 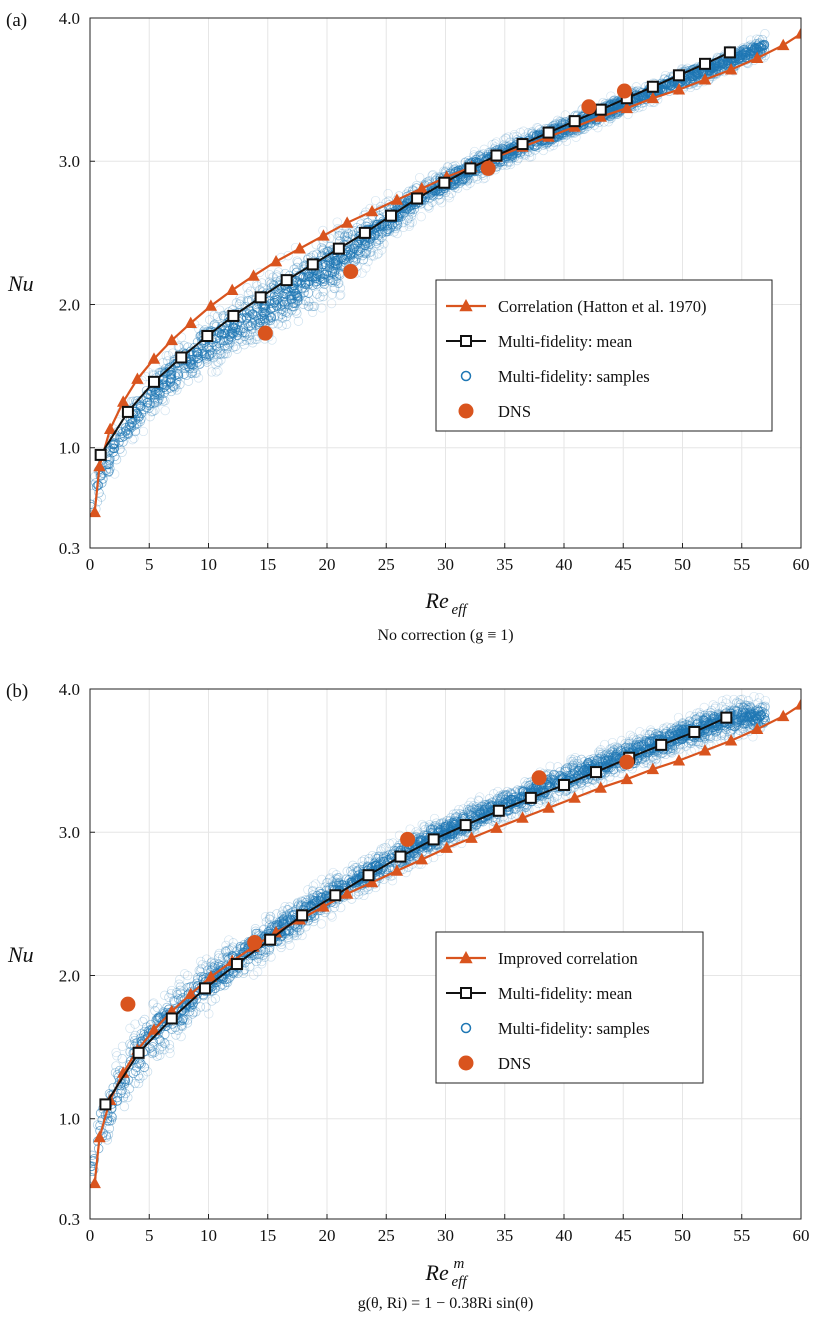 I want to click on legend-item: Correlation (Hatton et al. 1970), so click(x=576, y=306).